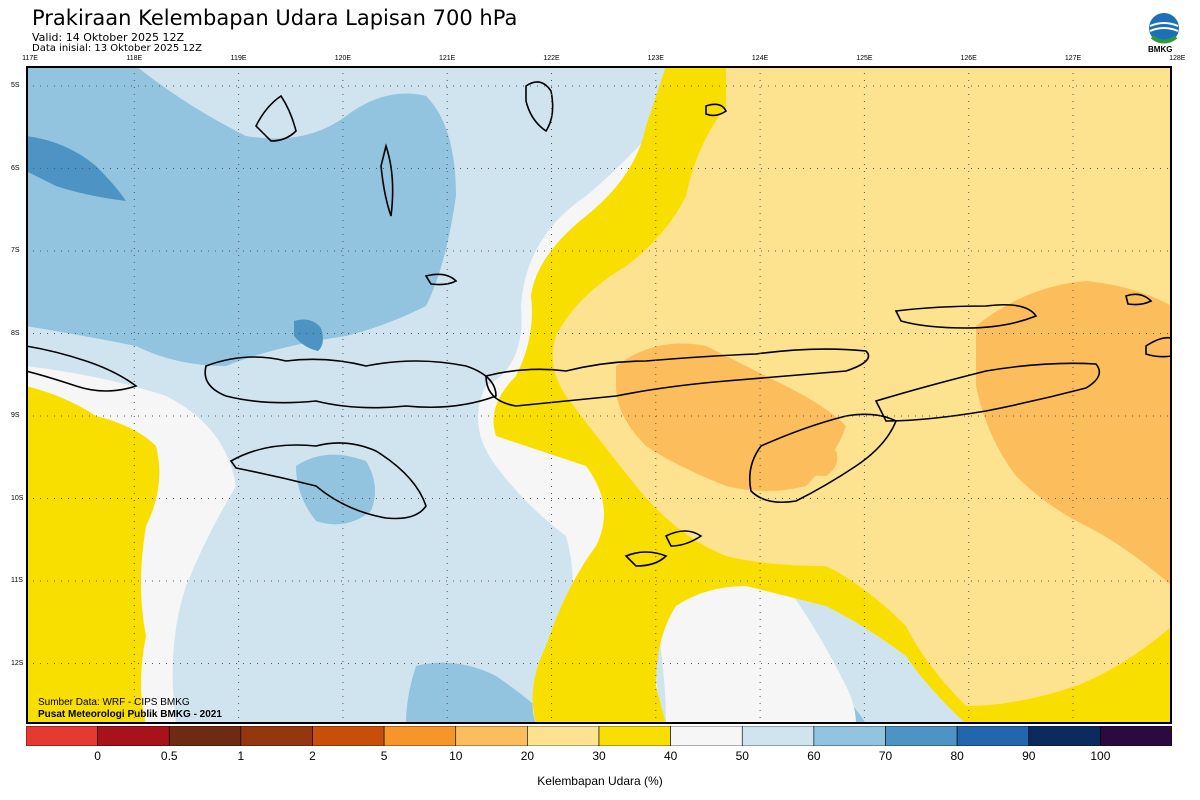 This screenshot has width=1200, height=800. What do you see at coordinates (241, 216) in the screenshot?
I see `field-60-70-northwest` at bounding box center [241, 216].